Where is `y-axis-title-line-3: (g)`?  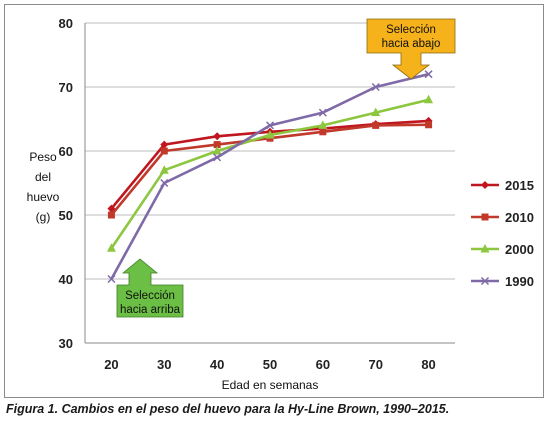
y-axis-title-line-3: (g) is located at coordinates (43, 217).